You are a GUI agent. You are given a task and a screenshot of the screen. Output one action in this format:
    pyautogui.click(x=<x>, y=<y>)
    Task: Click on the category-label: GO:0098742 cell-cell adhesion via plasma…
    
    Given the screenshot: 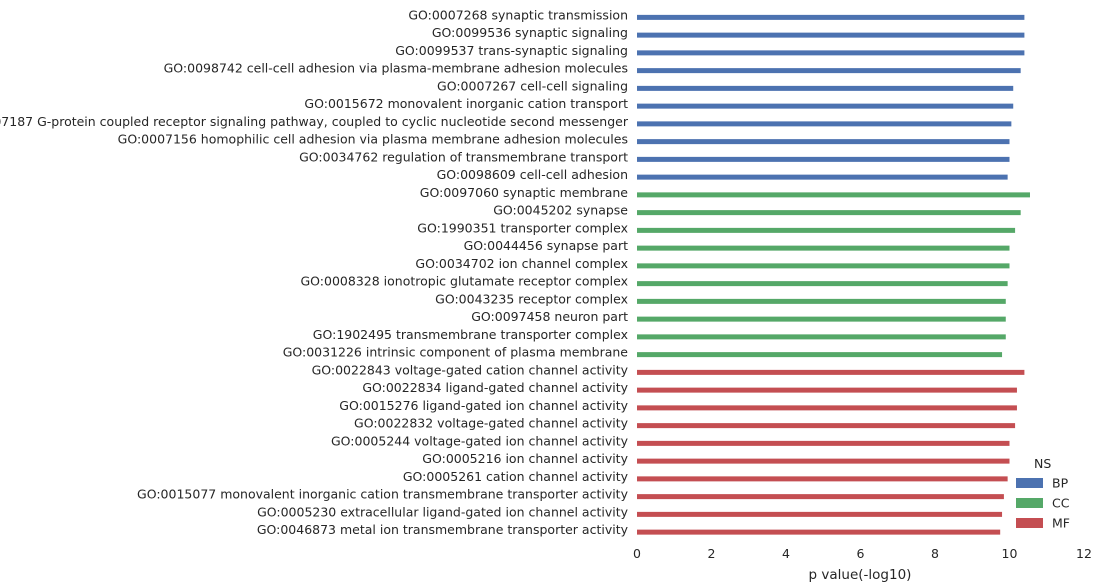 What is the action you would take?
    pyautogui.click(x=396, y=68)
    